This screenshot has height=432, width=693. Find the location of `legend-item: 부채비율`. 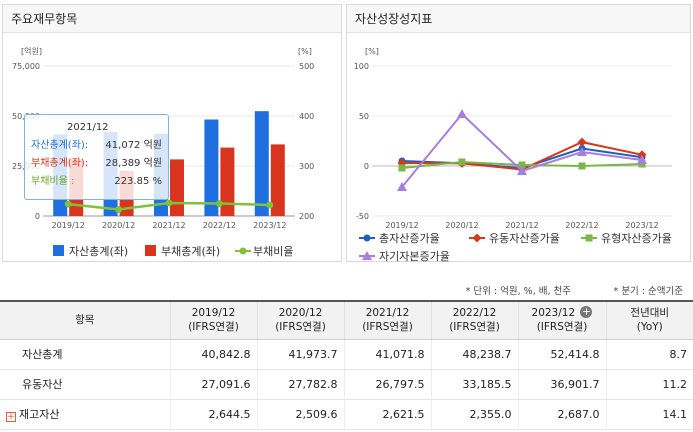

legend-item: 부채비율 is located at coordinates (264, 251).